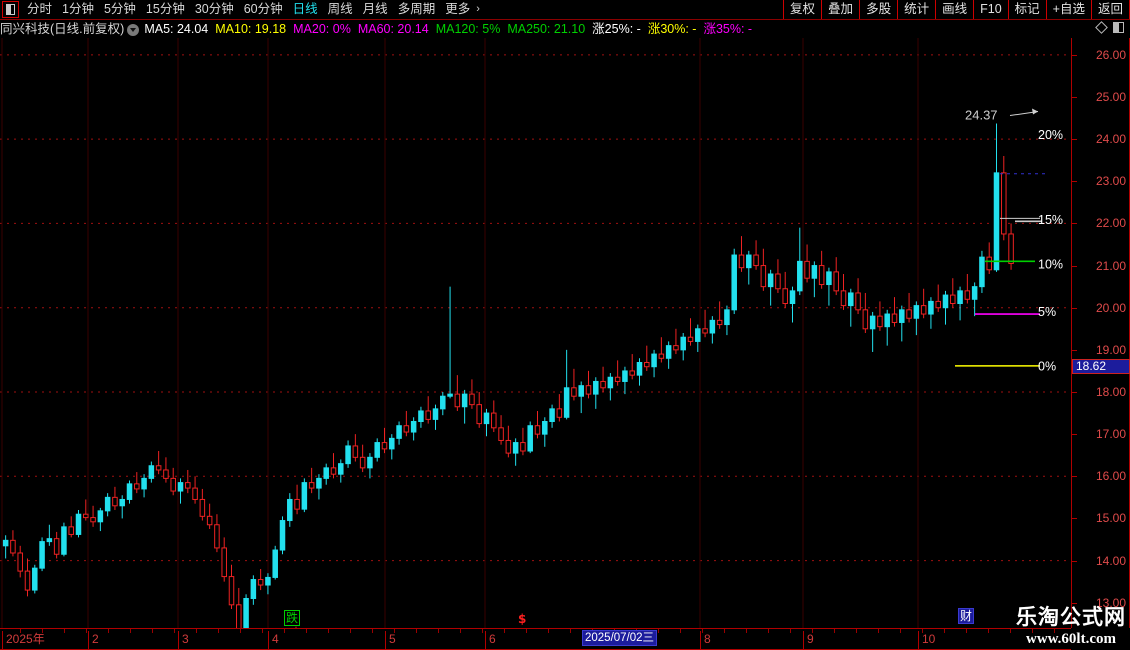 This screenshot has height=650, width=1130. I want to click on date-tick-3: 4, so click(273, 640).